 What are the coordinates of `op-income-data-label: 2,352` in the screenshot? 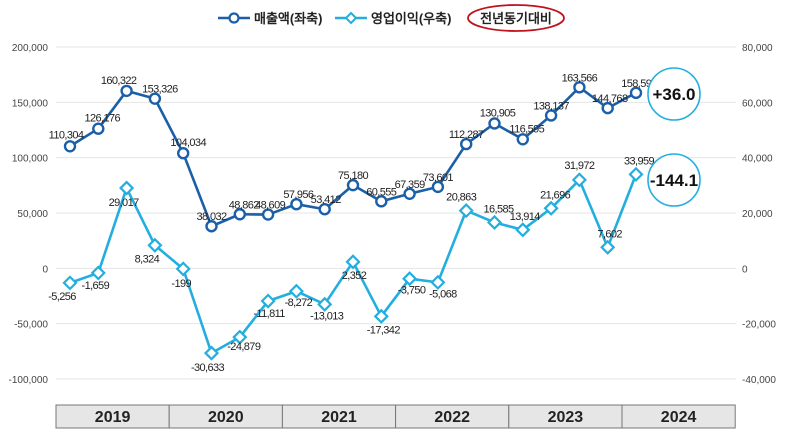 It's located at (354, 276).